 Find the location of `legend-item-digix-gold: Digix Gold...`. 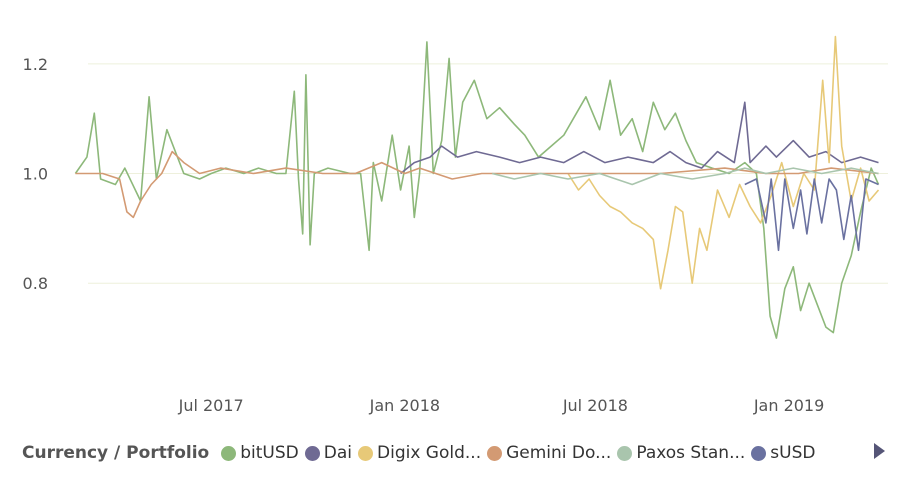

legend-item-digix-gold: Digix Gold... is located at coordinates (419, 453).